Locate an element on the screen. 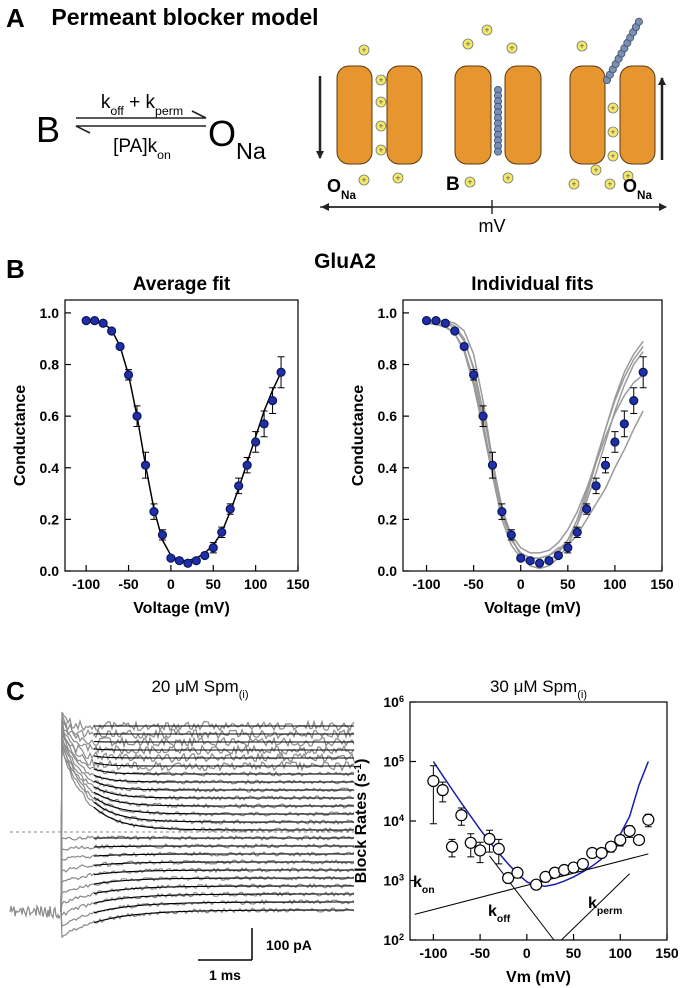  chart-title: Average fit is located at coordinates (182, 284).